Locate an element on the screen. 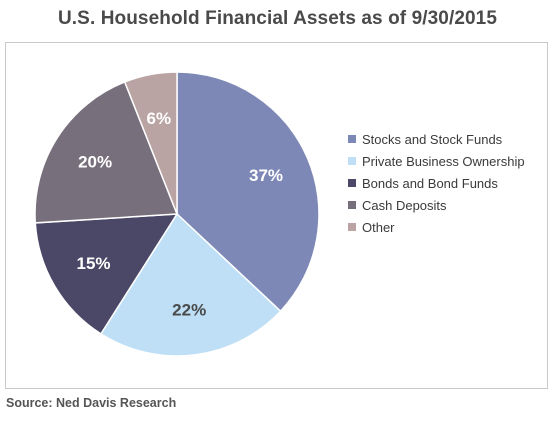 Image resolution: width=555 pixels, height=424 pixels. pie-slice-other is located at coordinates (150, 143).